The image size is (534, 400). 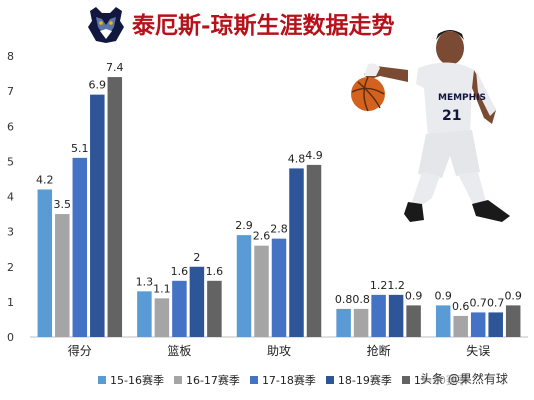 What do you see at coordinates (262, 236) in the screenshot?
I see `data-label: 2.6` at bounding box center [262, 236].